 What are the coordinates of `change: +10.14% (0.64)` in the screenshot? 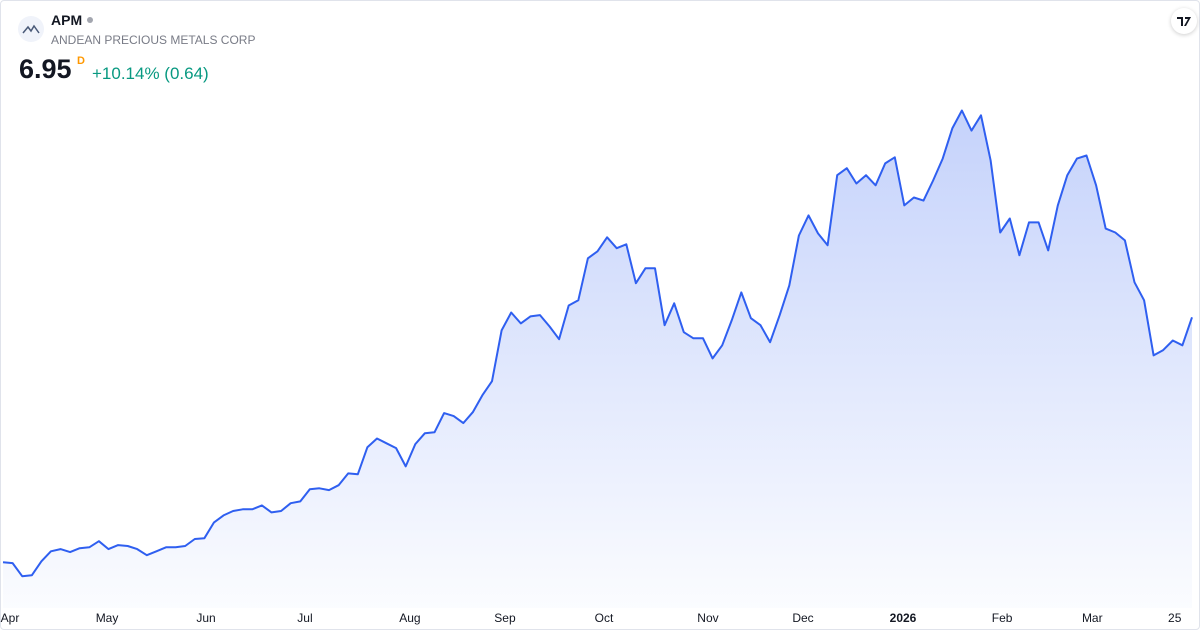 It's located at (150, 73).